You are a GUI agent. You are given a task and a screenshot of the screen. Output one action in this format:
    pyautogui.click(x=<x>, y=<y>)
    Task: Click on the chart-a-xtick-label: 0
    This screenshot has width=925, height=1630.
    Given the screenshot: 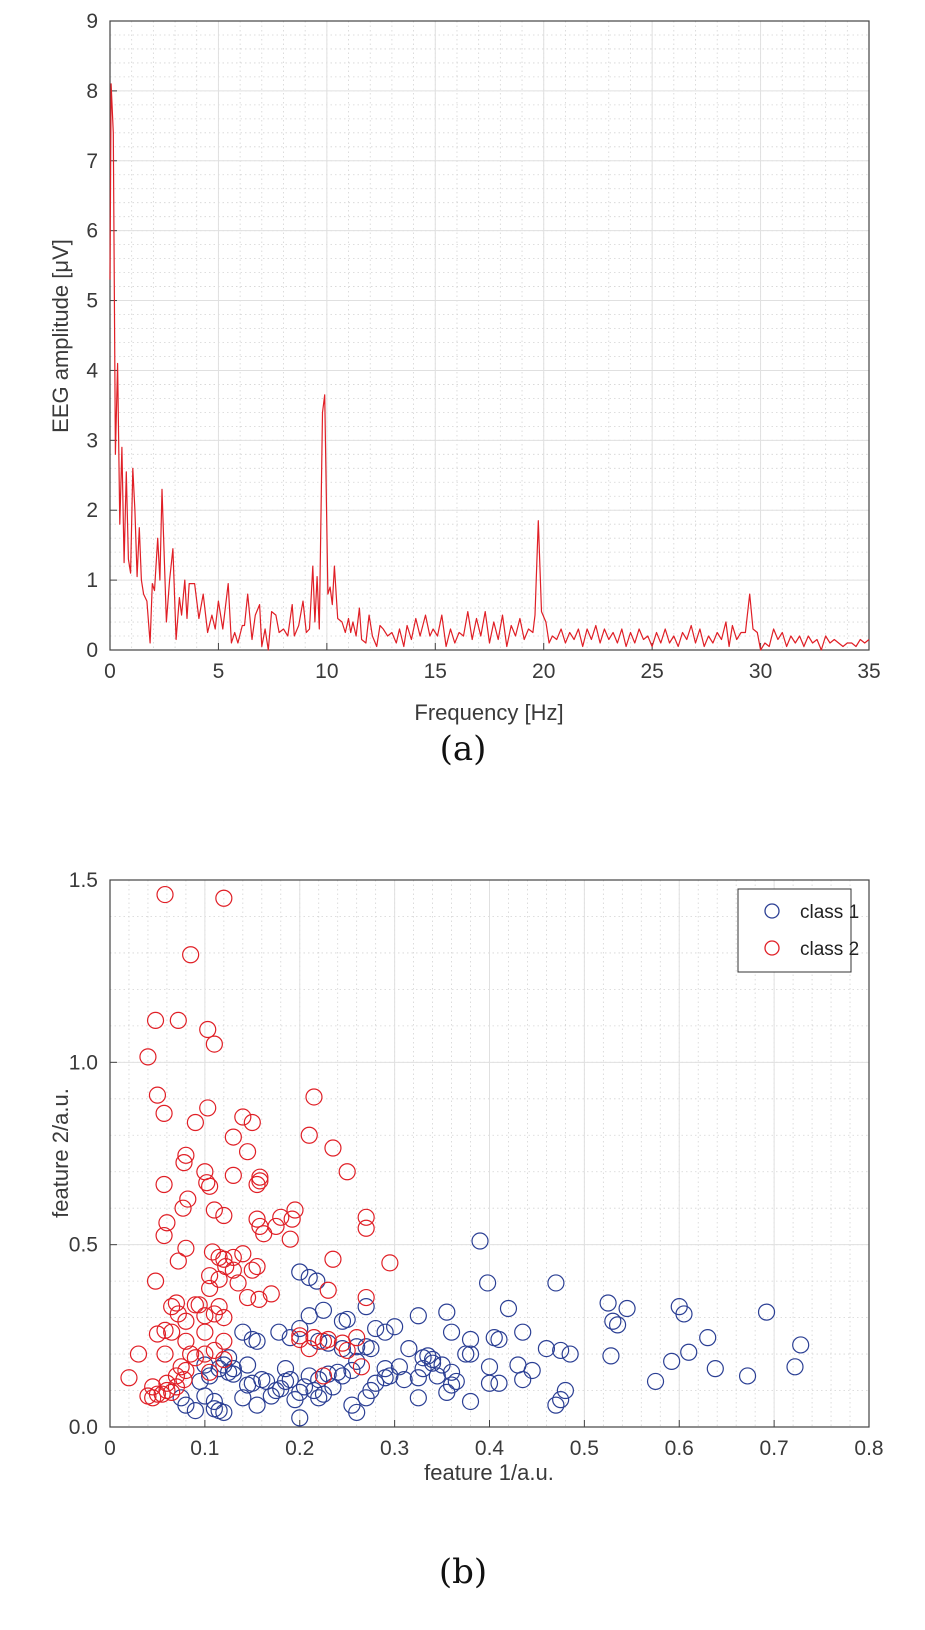 What is the action you would take?
    pyautogui.click(x=110, y=671)
    